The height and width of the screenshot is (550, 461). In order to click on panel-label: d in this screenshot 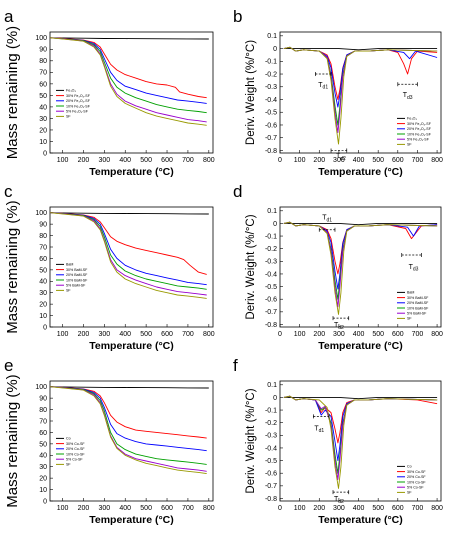, I will do `click(237, 191)`.